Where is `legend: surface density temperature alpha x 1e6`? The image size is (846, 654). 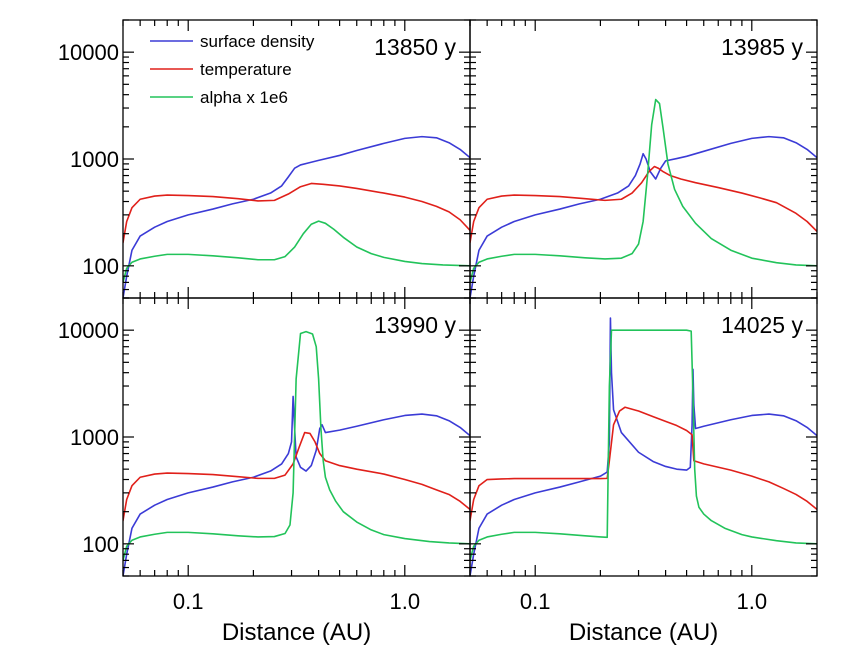
legend: surface density temperature alpha x 1e6 is located at coordinates (232, 69).